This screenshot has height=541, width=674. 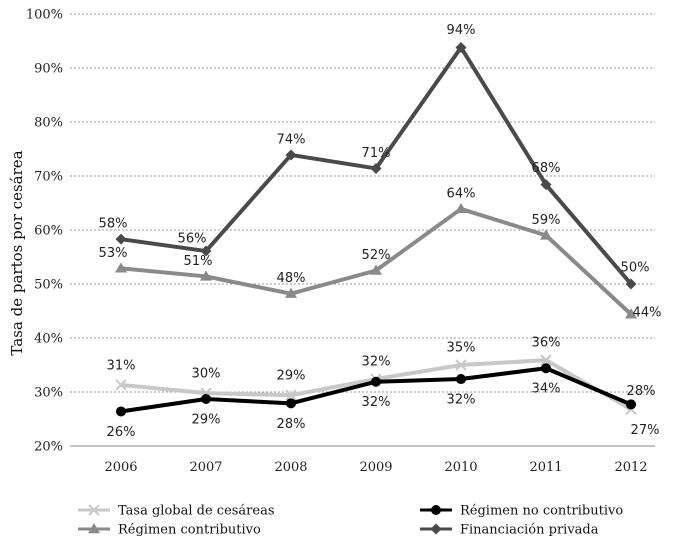 I want to click on data-label: 51%, so click(x=198, y=261).